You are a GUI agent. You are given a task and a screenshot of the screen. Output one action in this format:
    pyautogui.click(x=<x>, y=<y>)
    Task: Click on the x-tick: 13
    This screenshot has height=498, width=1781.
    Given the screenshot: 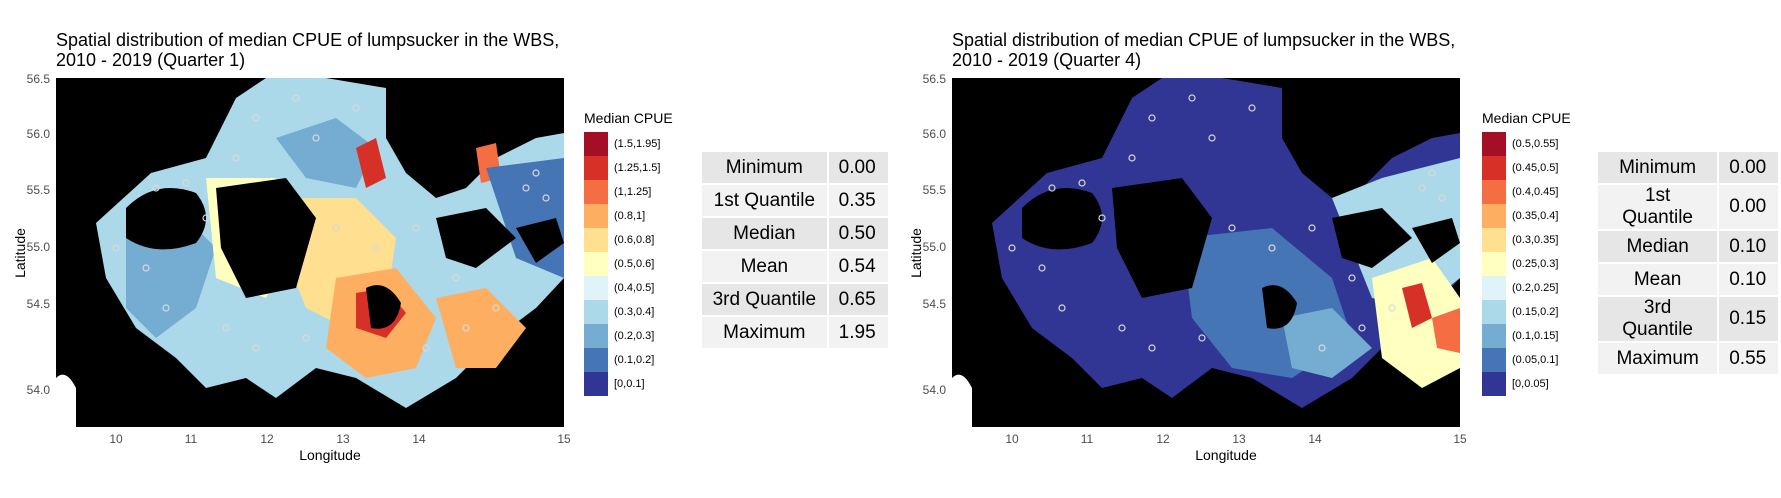 What is the action you would take?
    pyautogui.click(x=1239, y=439)
    